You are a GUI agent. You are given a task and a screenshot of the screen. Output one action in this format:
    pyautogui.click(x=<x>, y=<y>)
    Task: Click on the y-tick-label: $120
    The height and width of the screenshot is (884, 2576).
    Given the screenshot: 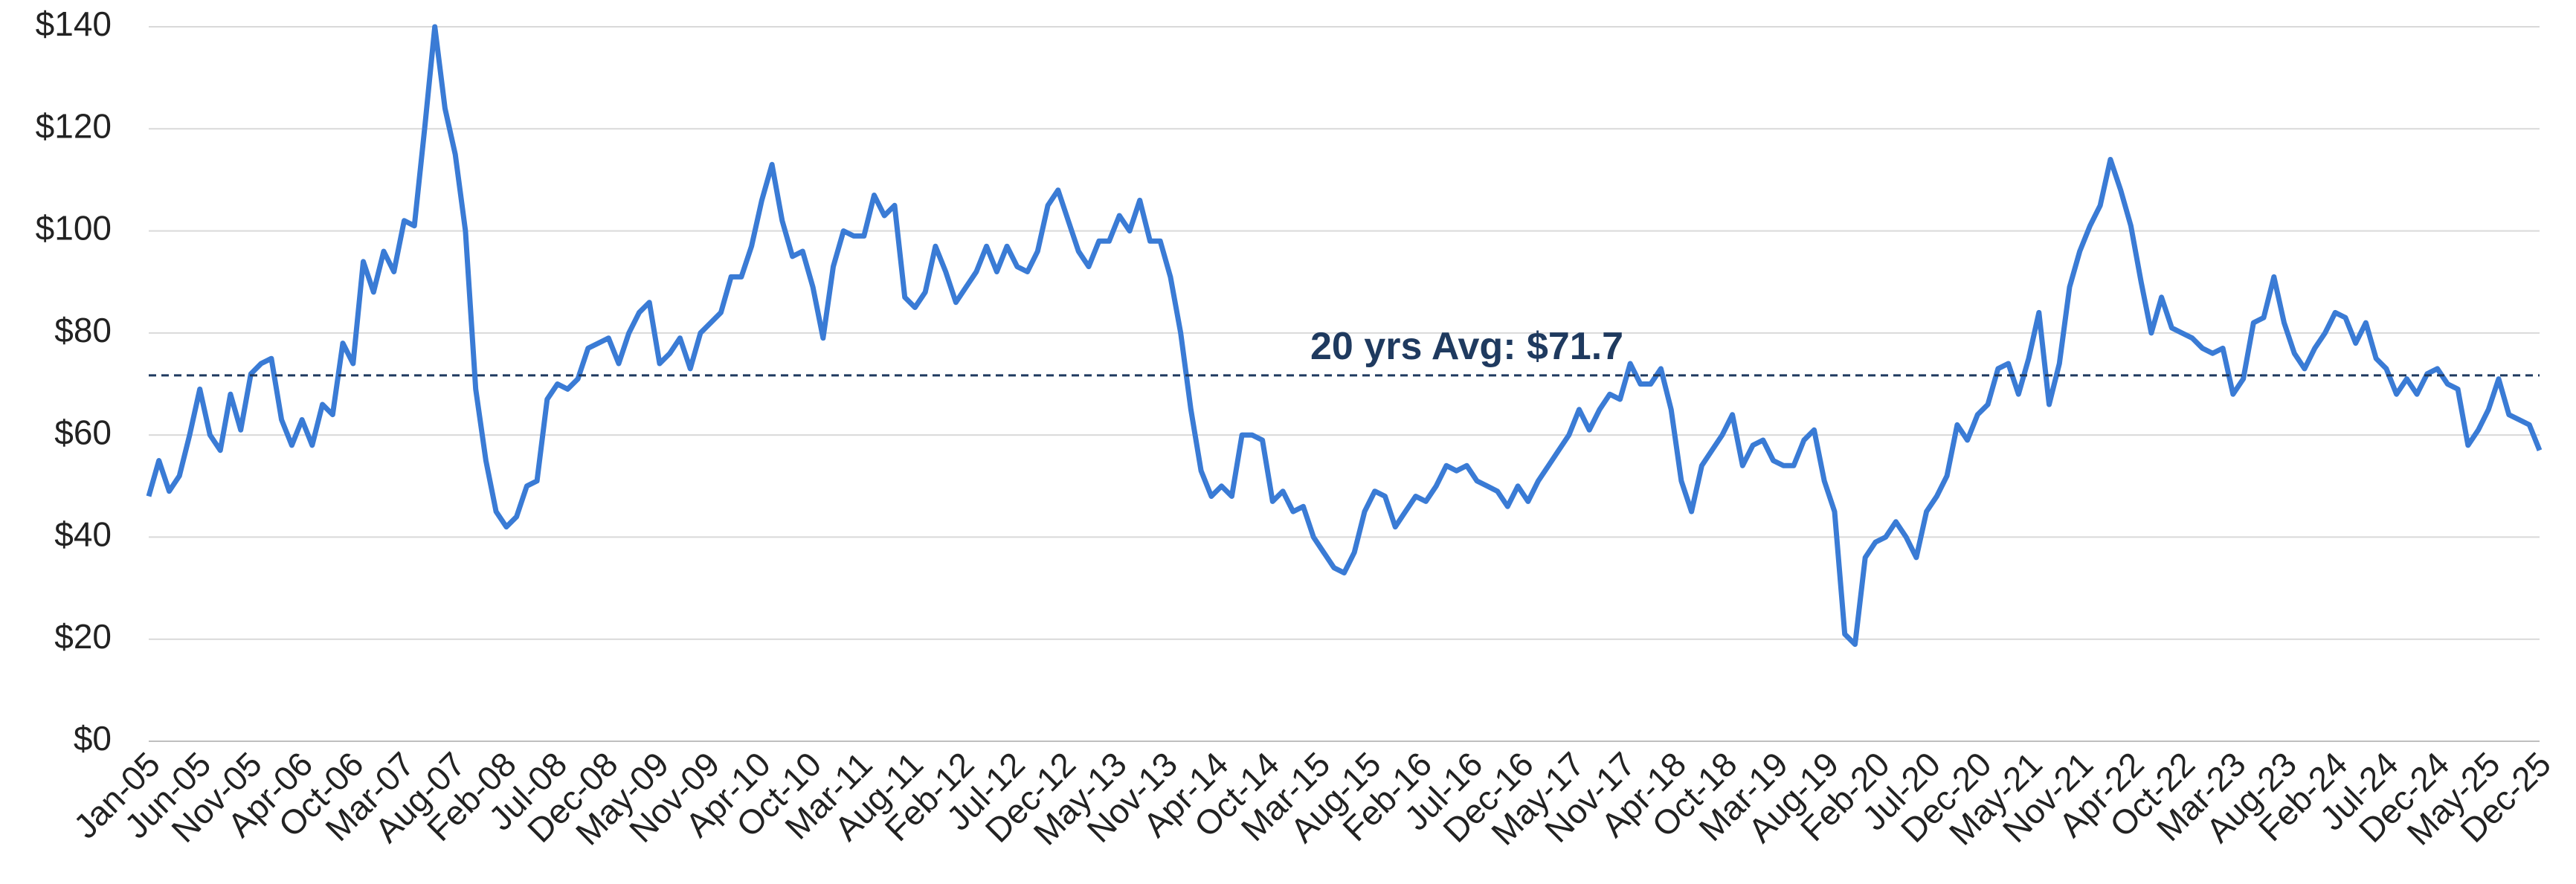 What is the action you would take?
    pyautogui.click(x=74, y=126)
    